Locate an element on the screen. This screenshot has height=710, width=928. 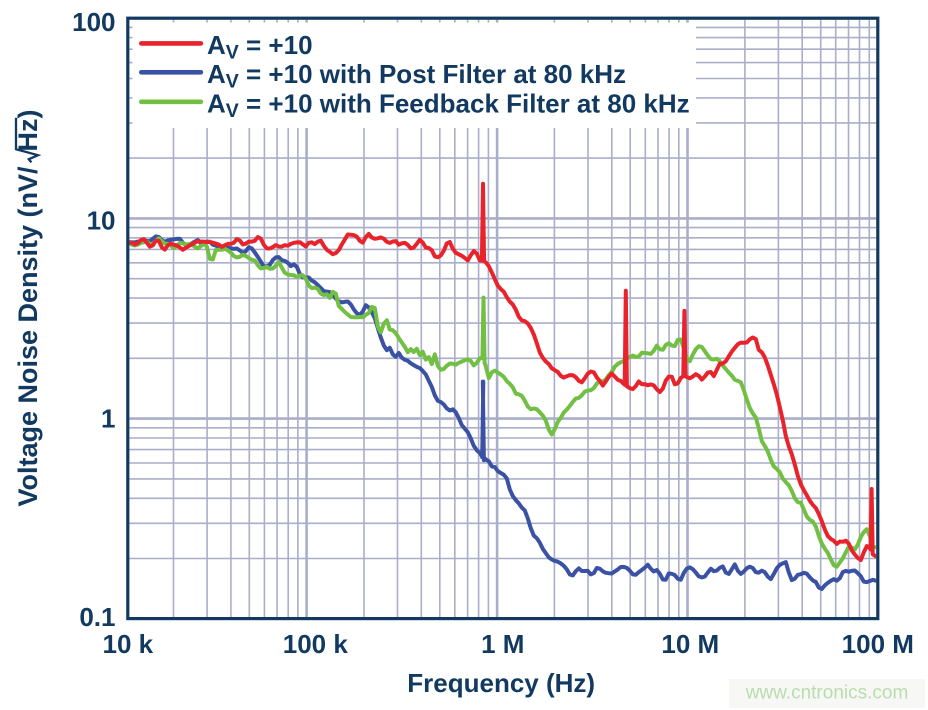
svg-text:AV = +10 with Feedback Filter: AV = +10 with Feedback Filter at 80 kHz is located at coordinates (448, 105).